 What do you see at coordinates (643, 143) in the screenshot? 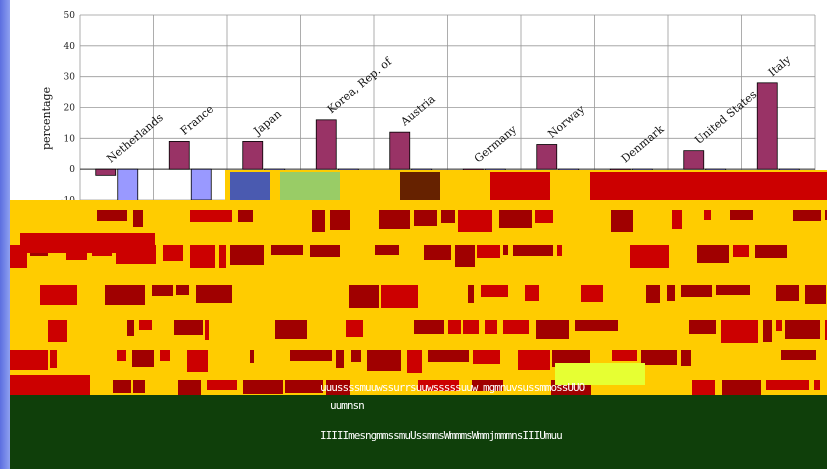
I see `category-label: Denmark` at bounding box center [643, 143].